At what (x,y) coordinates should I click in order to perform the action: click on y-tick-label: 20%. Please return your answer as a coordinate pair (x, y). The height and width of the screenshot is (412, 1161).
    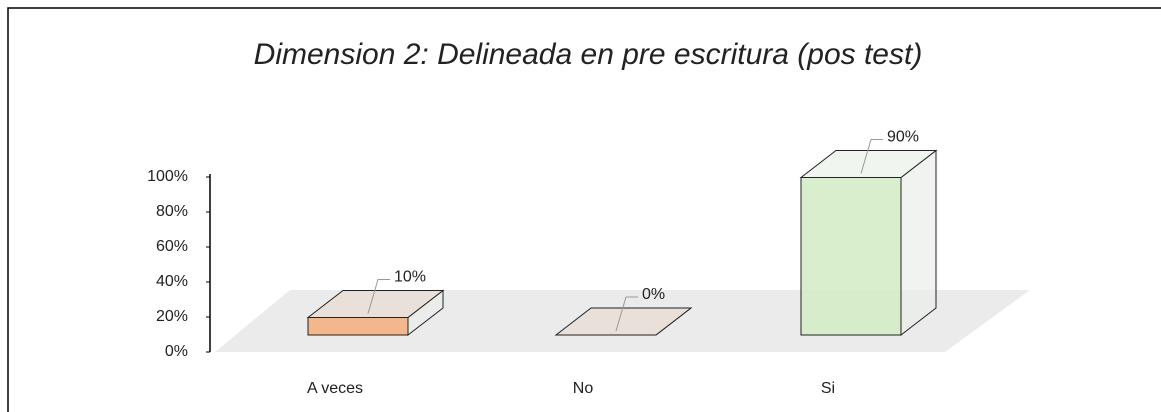
    Looking at the image, I should click on (172, 316).